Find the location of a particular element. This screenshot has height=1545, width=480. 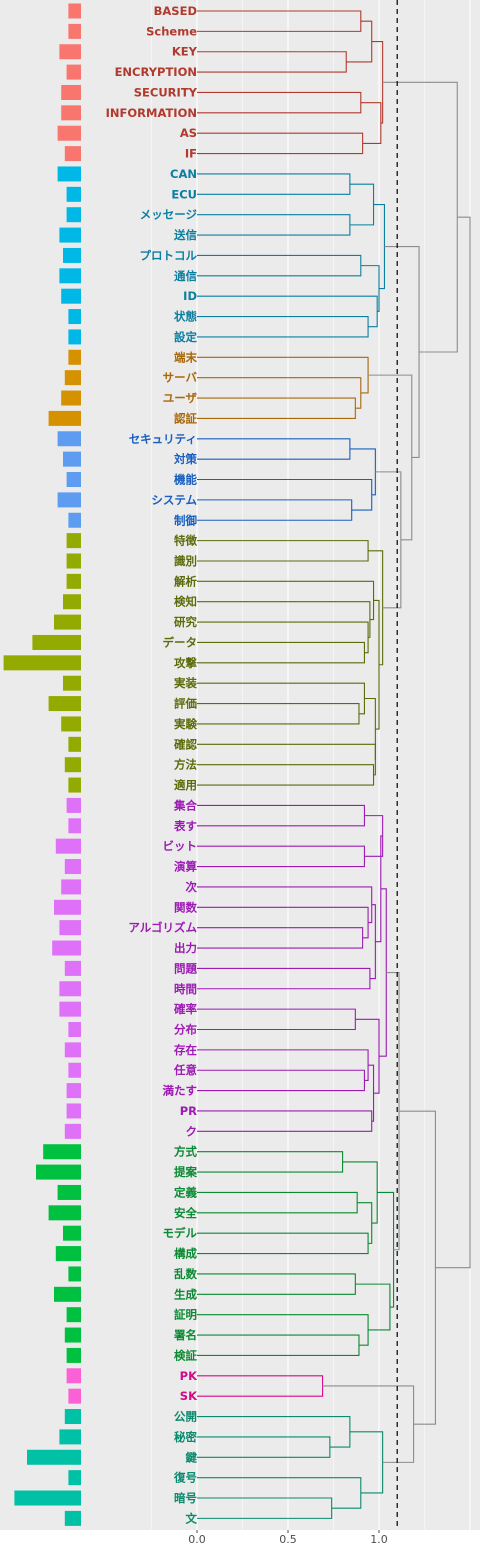

leaf-label: 検証 is located at coordinates (185, 1355).